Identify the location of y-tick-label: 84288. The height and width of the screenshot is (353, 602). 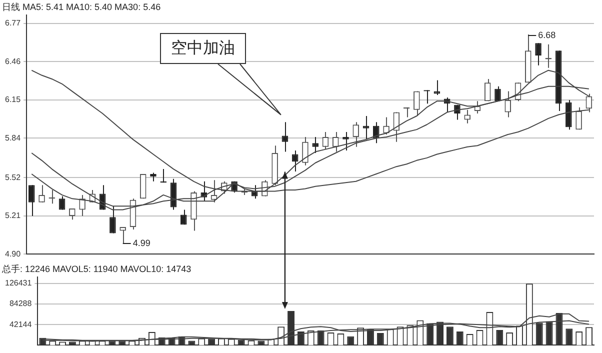
(20, 303).